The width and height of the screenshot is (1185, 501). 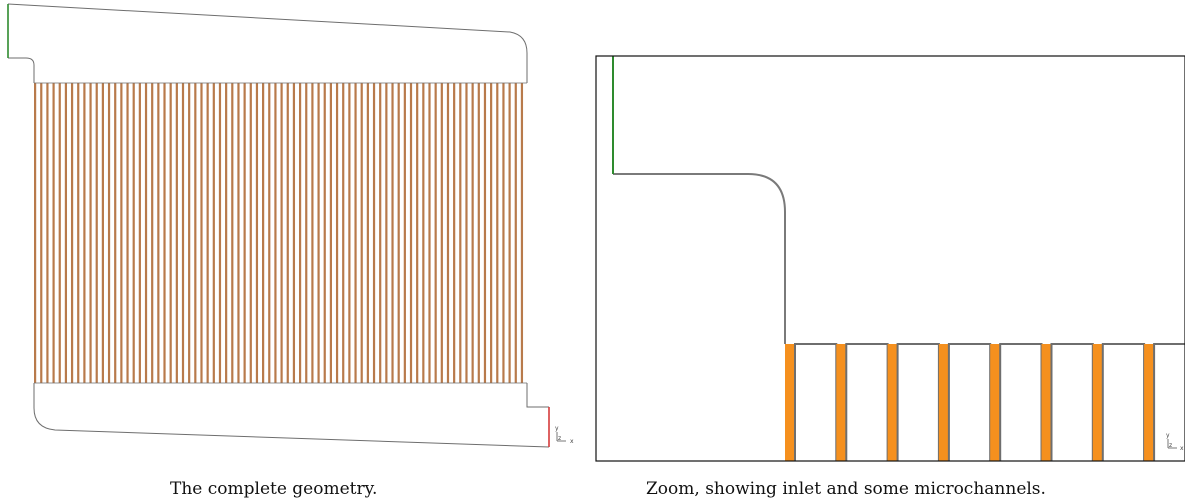 I want to click on microchannel-zoom-array, so click(x=985, y=402).